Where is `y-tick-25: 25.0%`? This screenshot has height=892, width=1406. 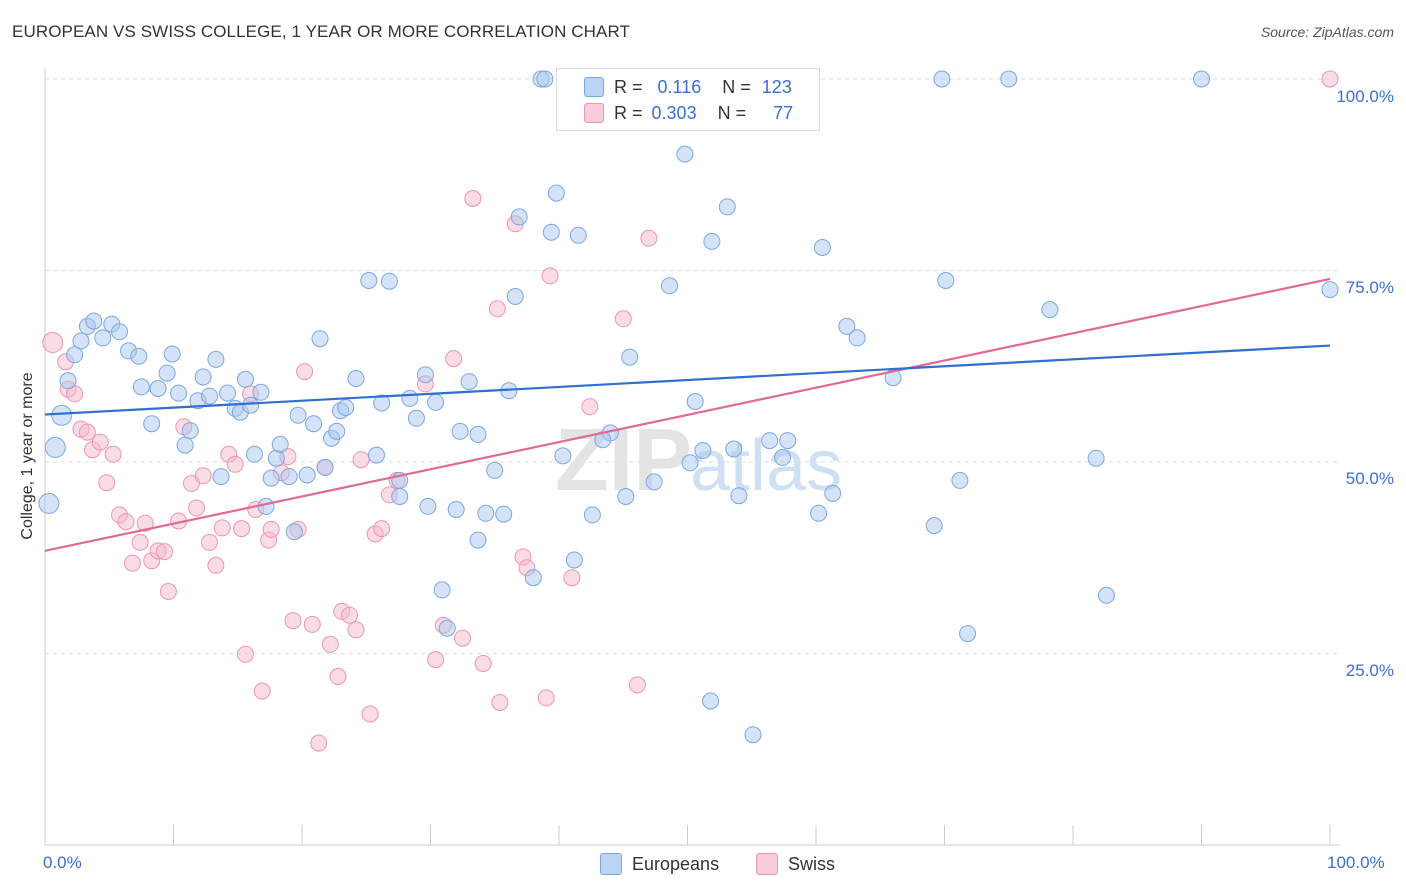 y-tick-25: 25.0% is located at coordinates (1369, 670).